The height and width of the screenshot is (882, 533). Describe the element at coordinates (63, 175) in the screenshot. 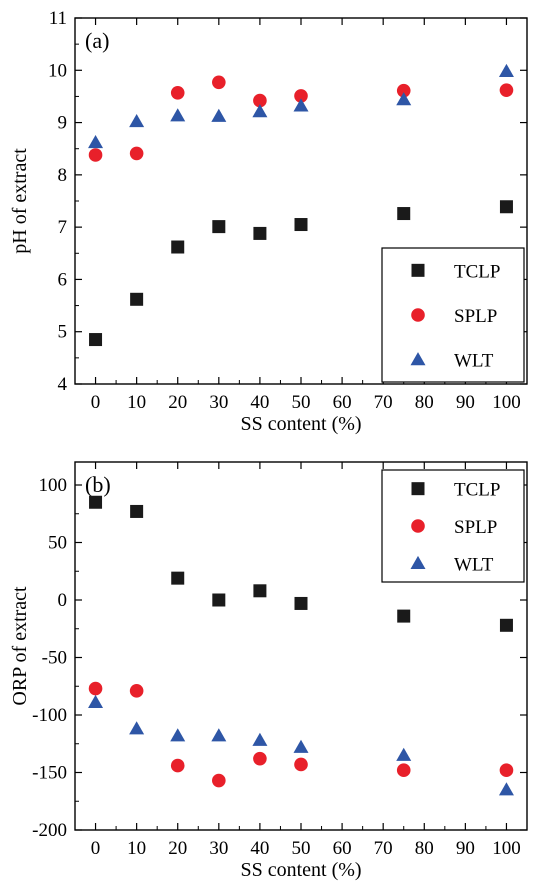

I see `y-tick-label: 8` at that location.